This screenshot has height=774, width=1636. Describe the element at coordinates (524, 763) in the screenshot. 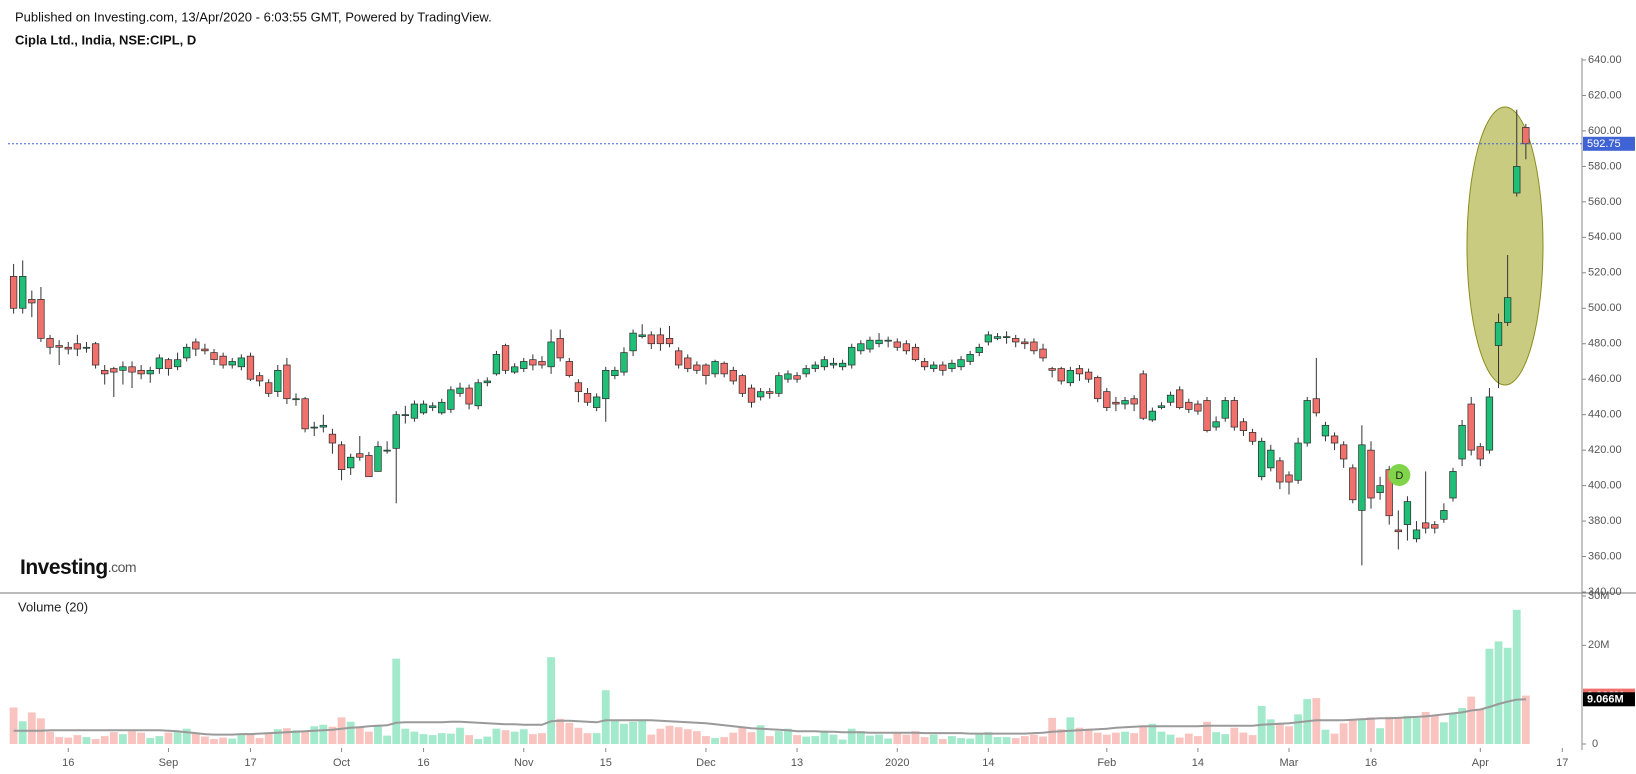

I see `x-tick-label: Nov` at that location.